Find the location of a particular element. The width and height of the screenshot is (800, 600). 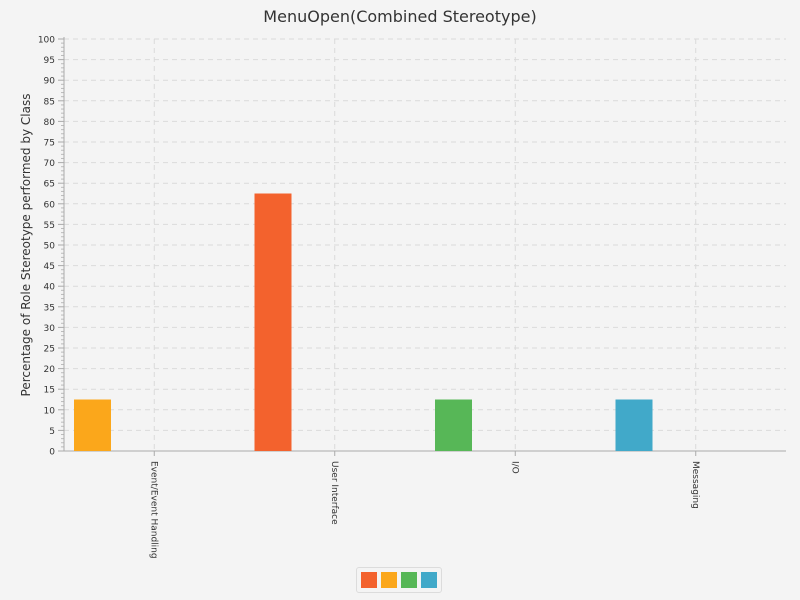

y-tick-label: 100 is located at coordinates (46, 41).